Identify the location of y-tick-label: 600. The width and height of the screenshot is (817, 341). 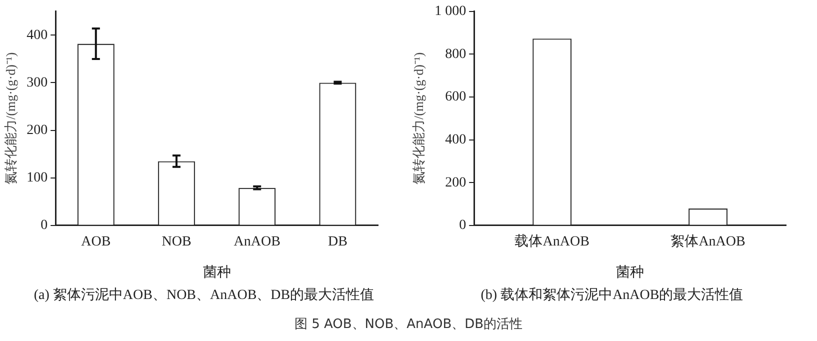
(455, 97).